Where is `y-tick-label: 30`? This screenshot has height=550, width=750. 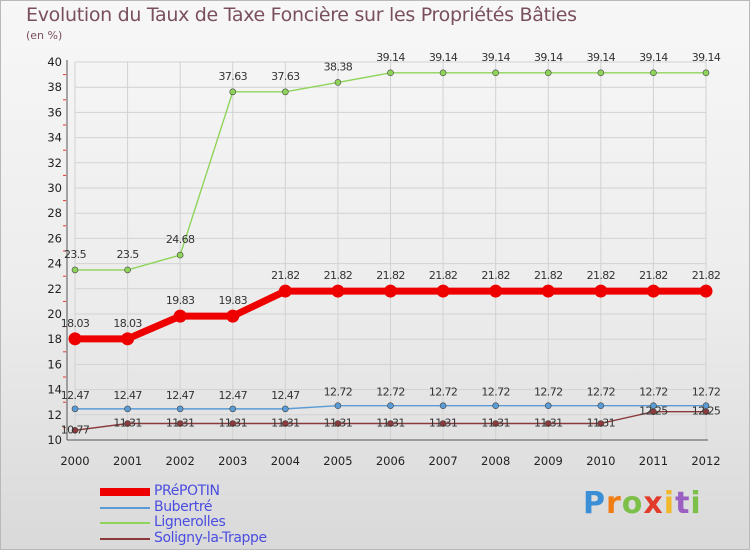 y-tick-label: 30 is located at coordinates (54, 188).